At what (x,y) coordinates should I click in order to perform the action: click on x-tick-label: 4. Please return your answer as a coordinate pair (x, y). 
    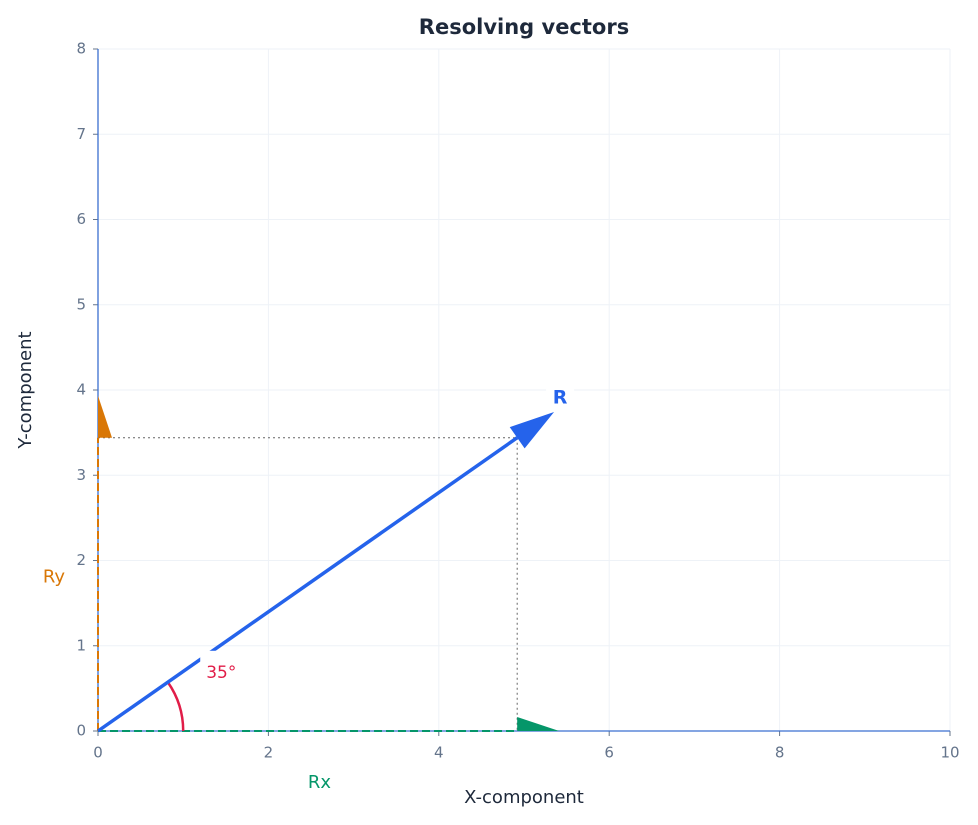
    Looking at the image, I should click on (439, 753).